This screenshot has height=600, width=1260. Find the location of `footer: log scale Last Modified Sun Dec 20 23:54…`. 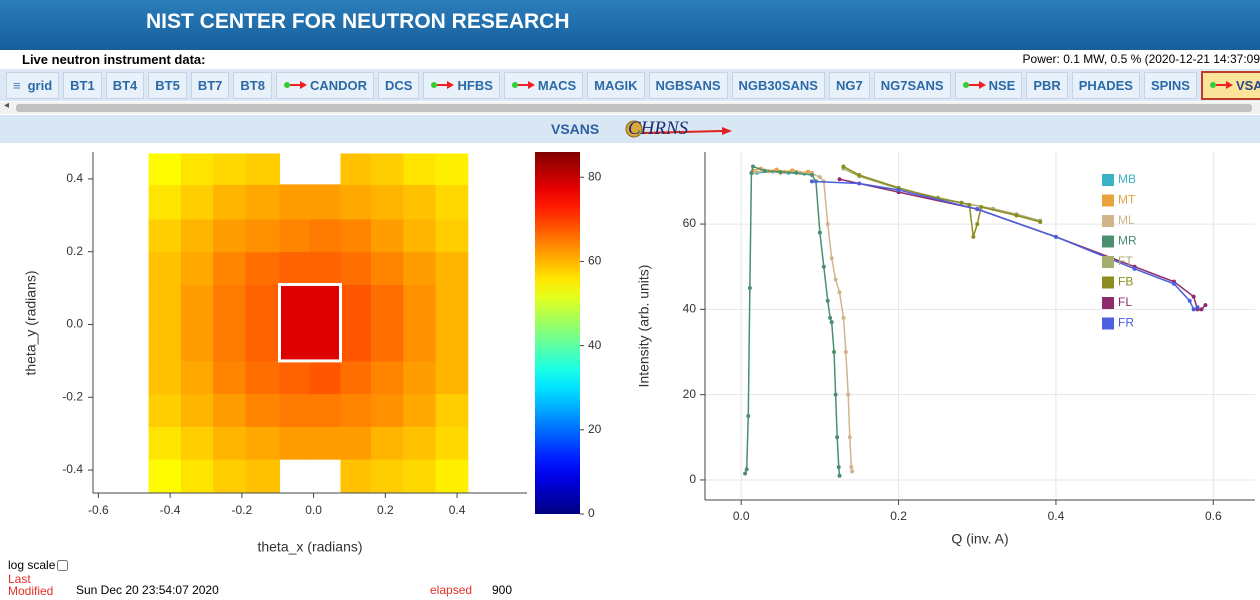

footer: log scale Last Modified Sun Dec 20 23:54… is located at coordinates (630, 578).